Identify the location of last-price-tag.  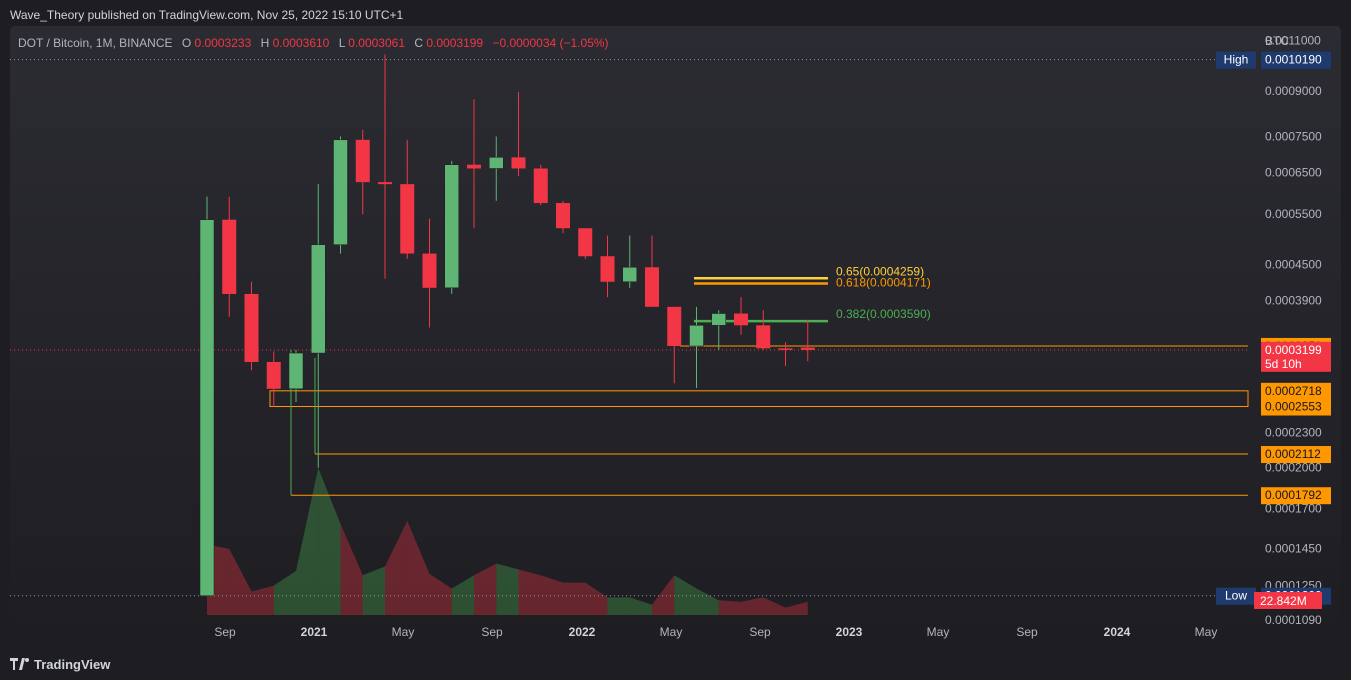
(1296, 356).